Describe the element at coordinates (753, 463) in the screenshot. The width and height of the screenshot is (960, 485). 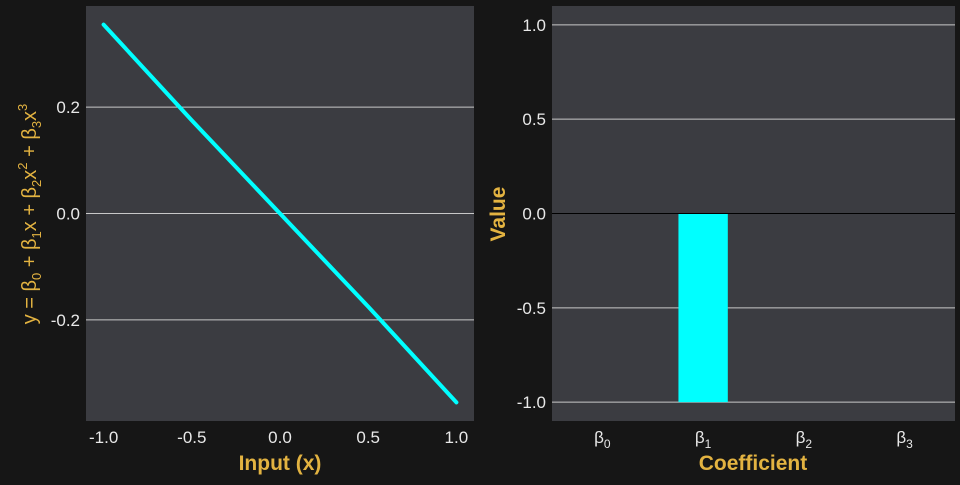
I see `x-axis-label-right: Coefficient` at that location.